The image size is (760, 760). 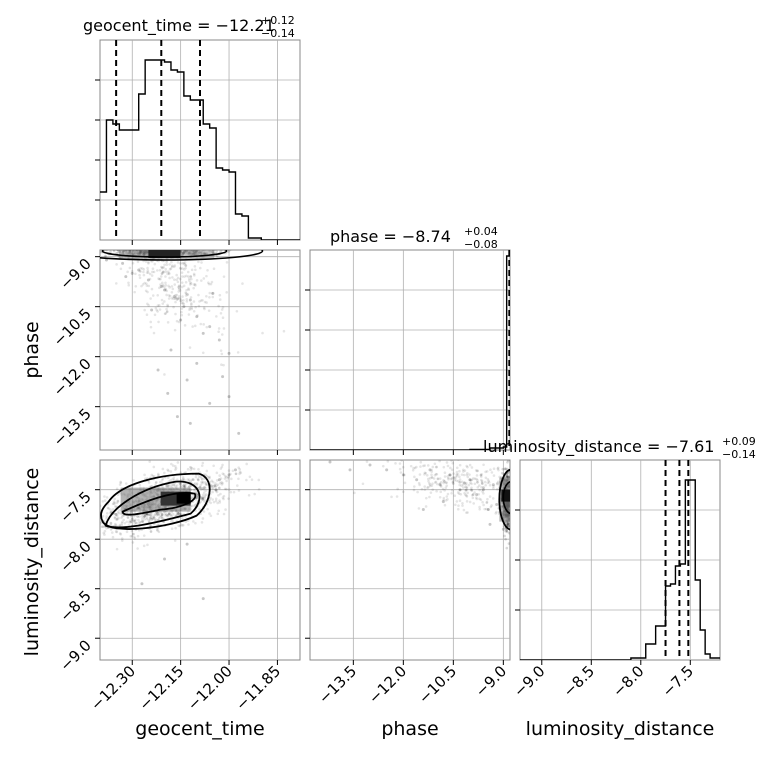 What do you see at coordinates (199, 729) in the screenshot?
I see `x-axis-label-geocent-time: geocent_time` at bounding box center [199, 729].